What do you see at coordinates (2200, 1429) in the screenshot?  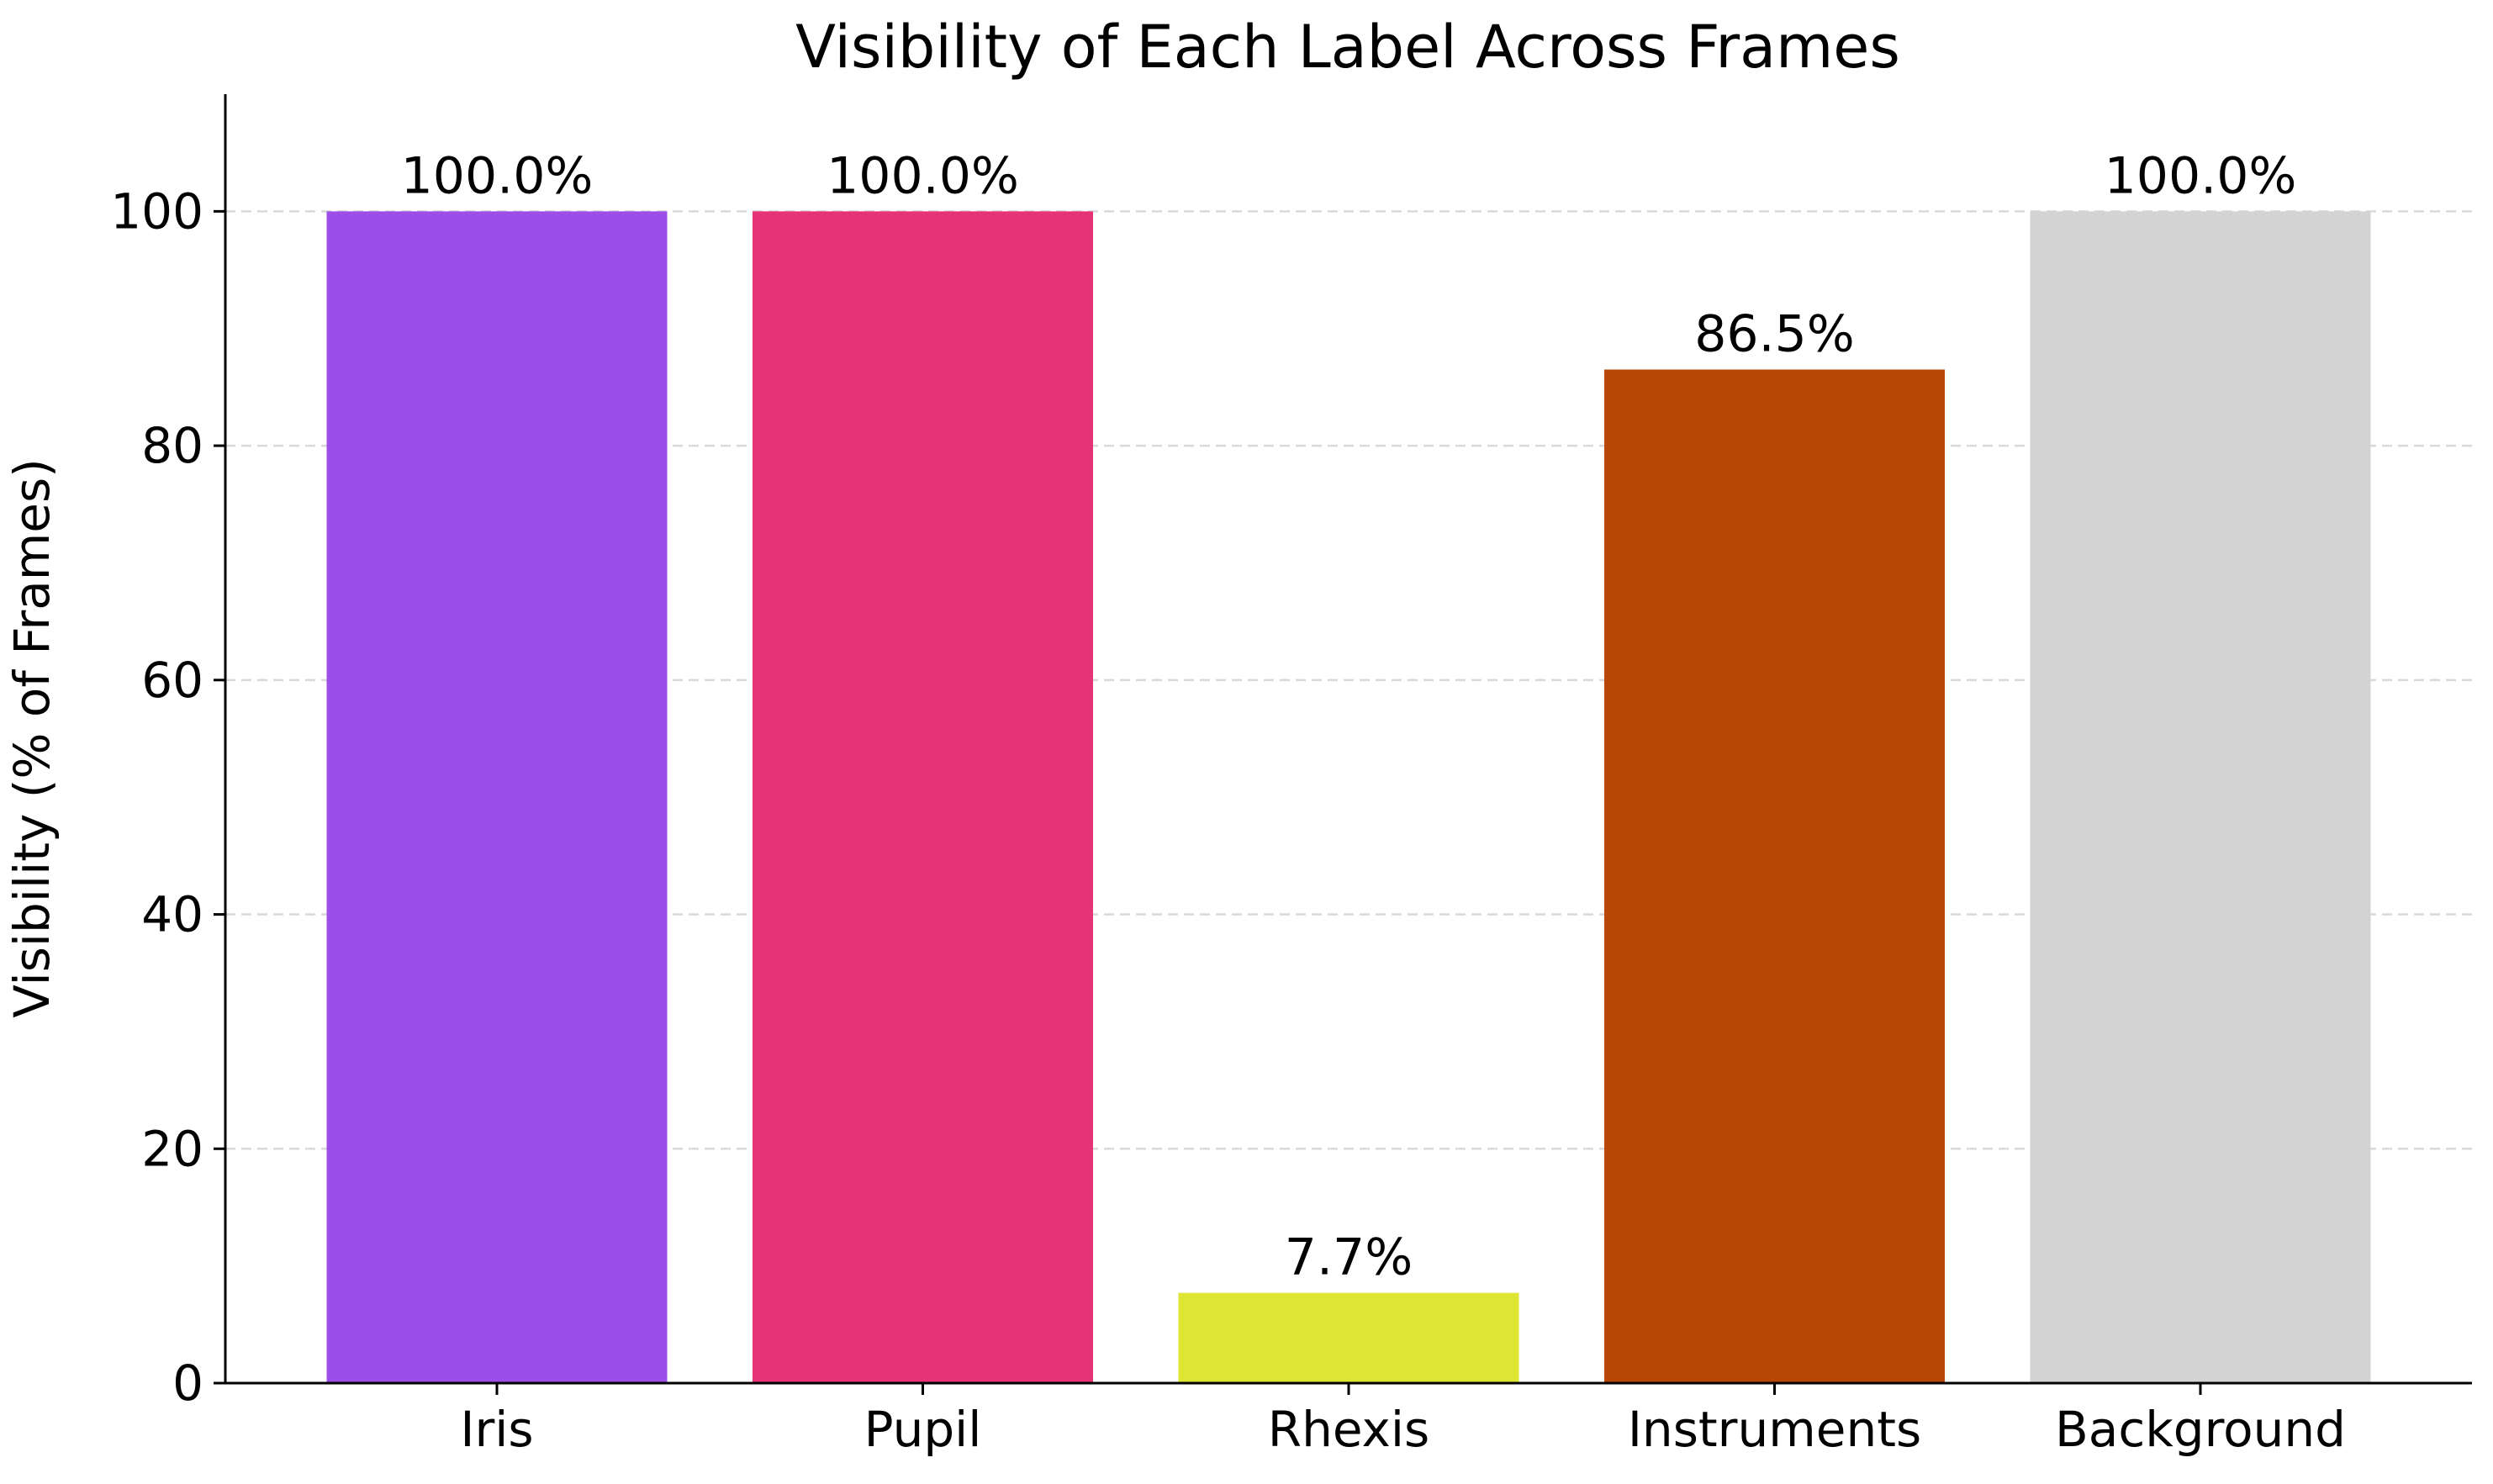 I see `x-tick-label: Background` at bounding box center [2200, 1429].